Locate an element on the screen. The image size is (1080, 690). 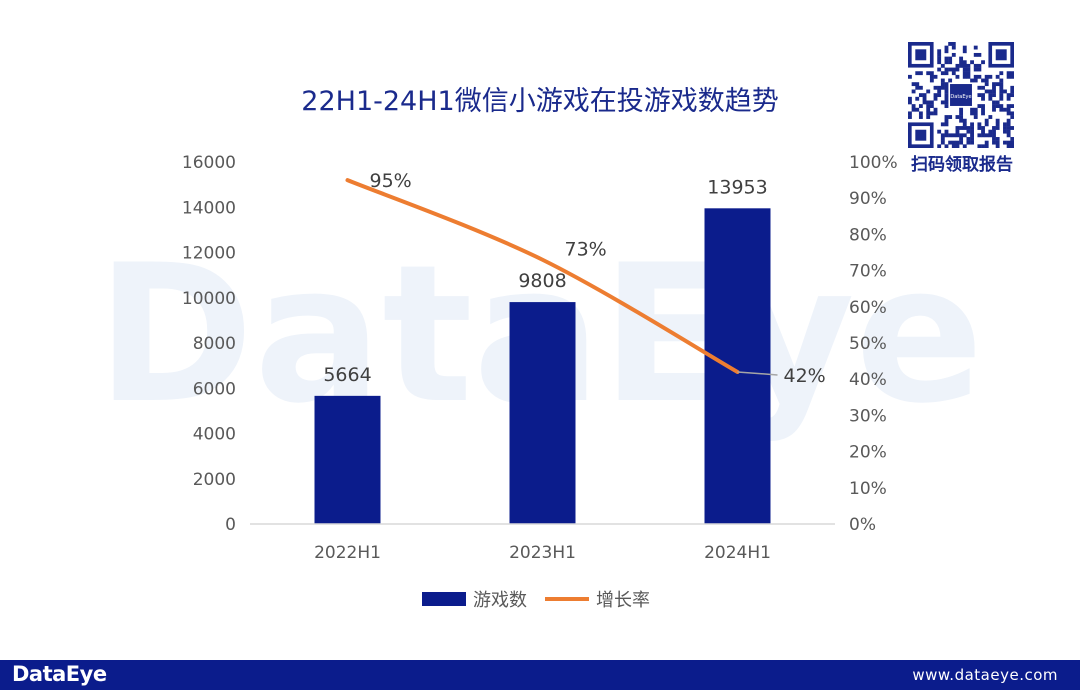
y-left-tick-label: 16000 is located at coordinates (209, 163).